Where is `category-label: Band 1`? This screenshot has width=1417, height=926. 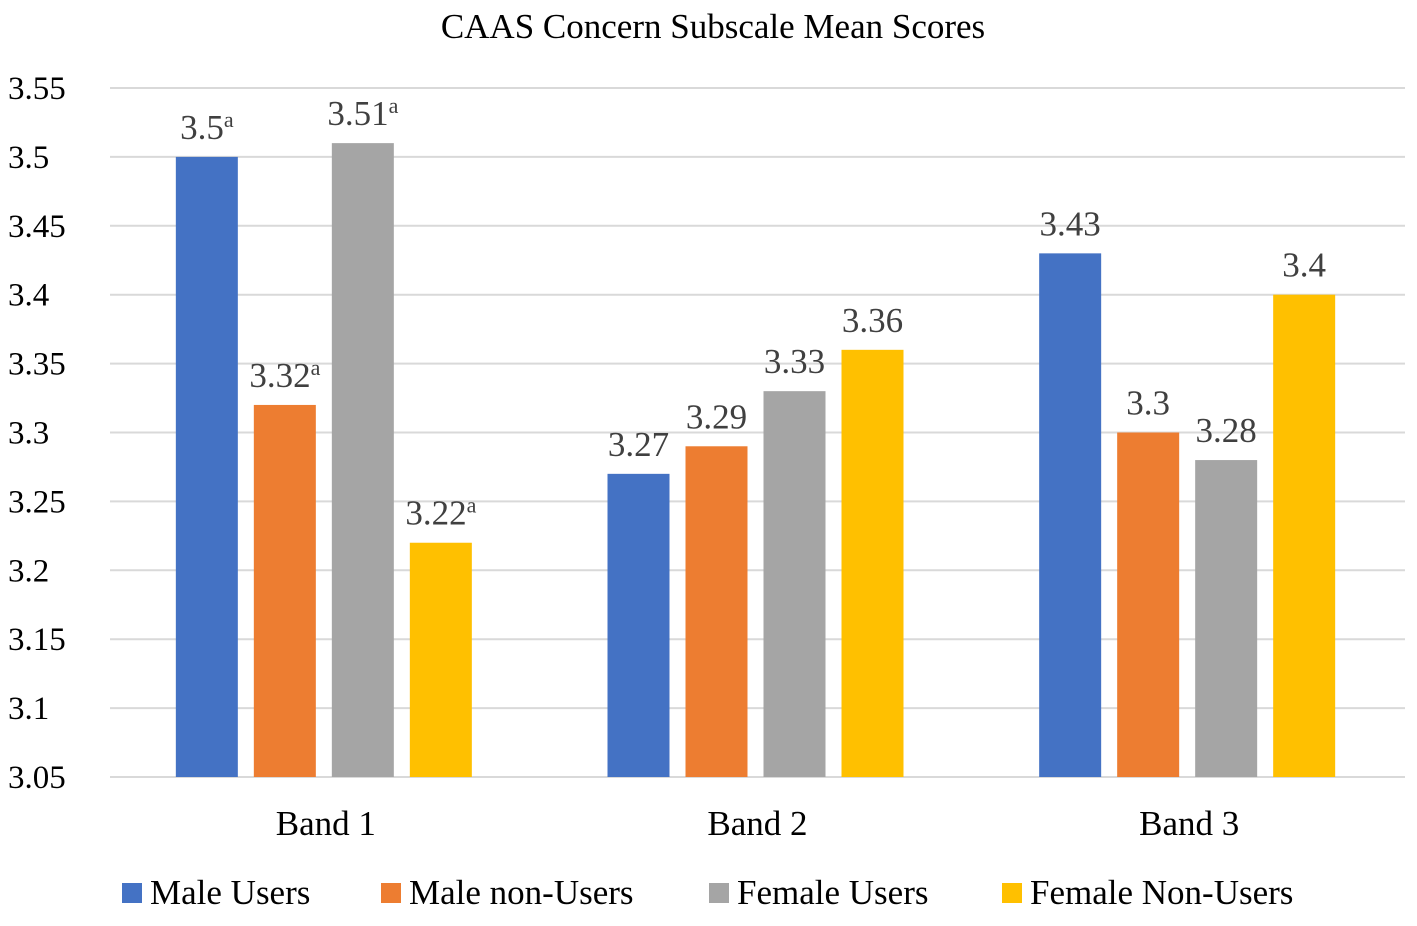
category-label: Band 1 is located at coordinates (326, 823).